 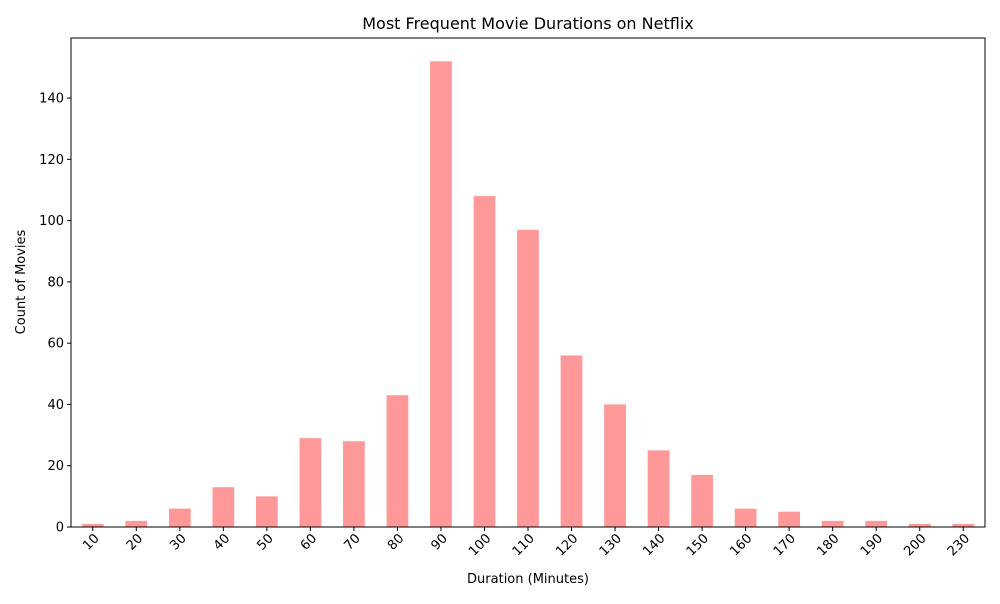 What do you see at coordinates (528, 579) in the screenshot?
I see `x-axis-label: Duration (Minutes)` at bounding box center [528, 579].